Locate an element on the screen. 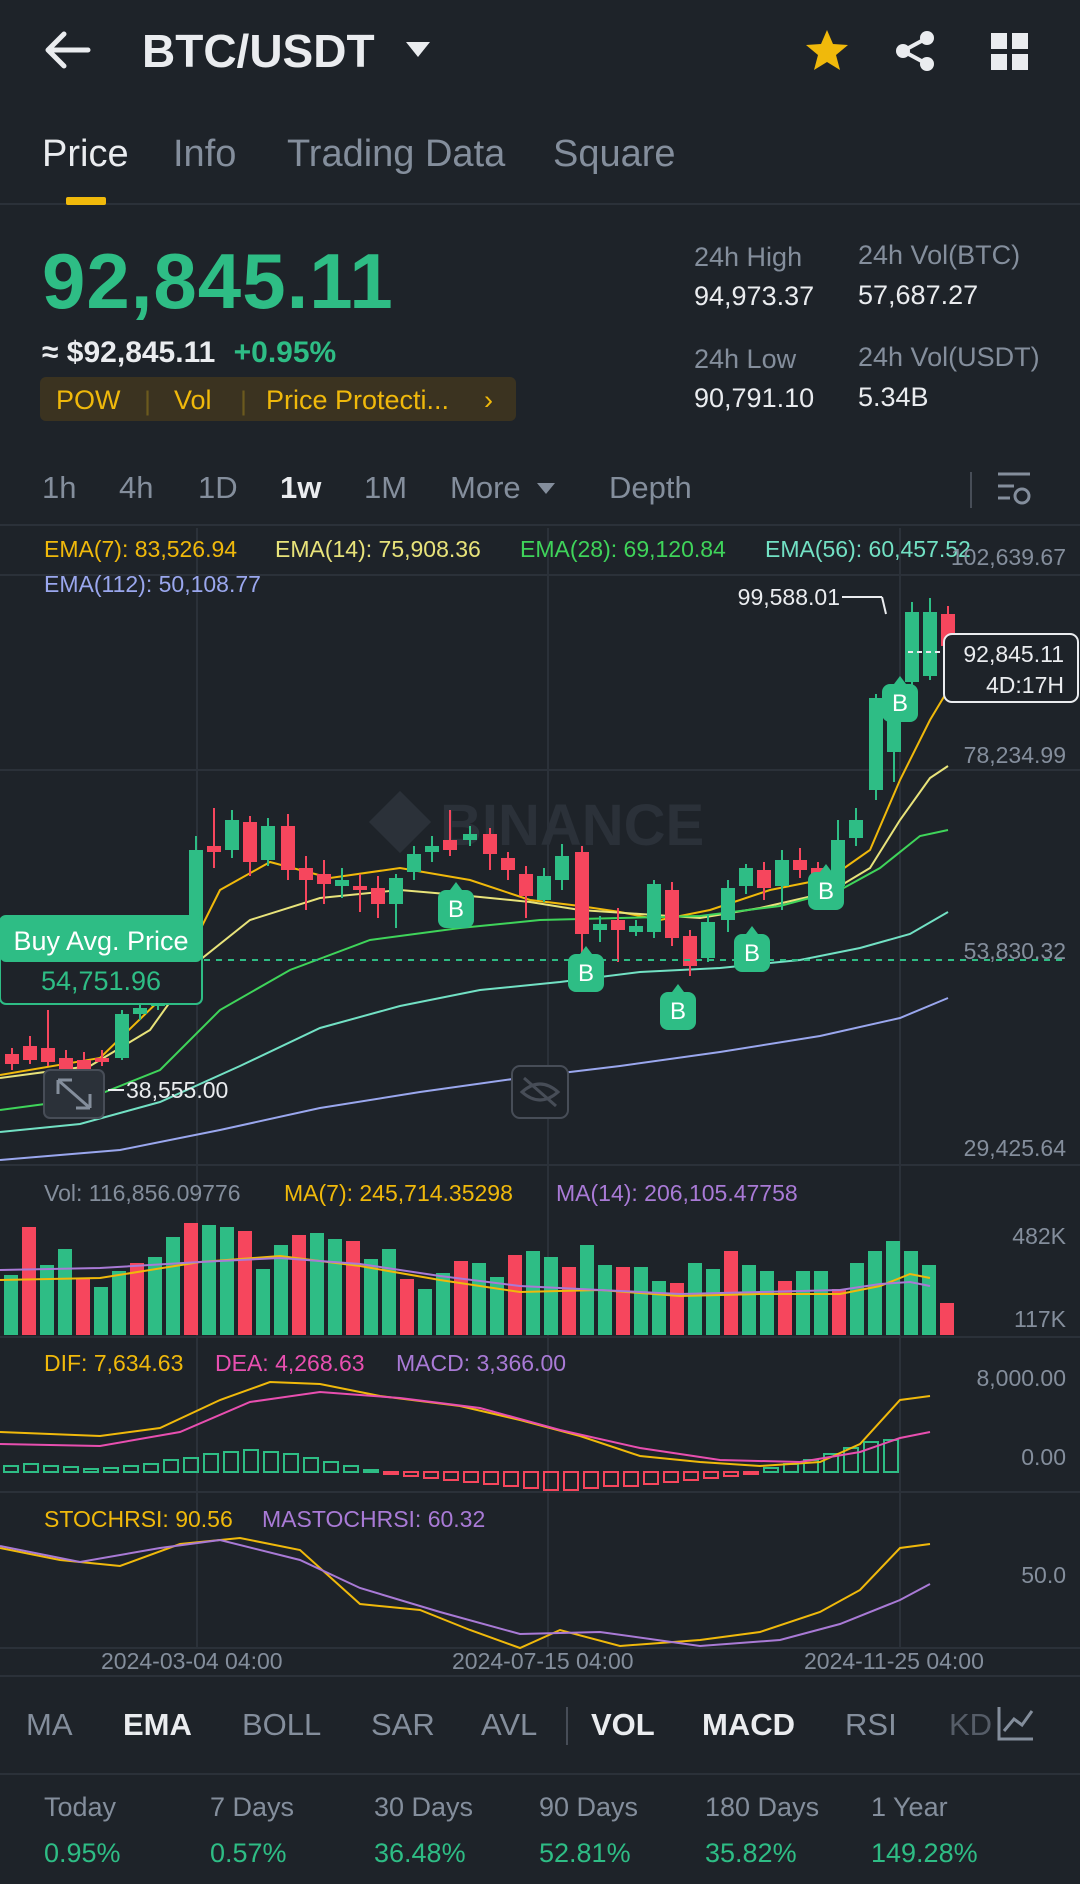 The height and width of the screenshot is (1884, 1080). tab-info: Info is located at coordinates (205, 154).